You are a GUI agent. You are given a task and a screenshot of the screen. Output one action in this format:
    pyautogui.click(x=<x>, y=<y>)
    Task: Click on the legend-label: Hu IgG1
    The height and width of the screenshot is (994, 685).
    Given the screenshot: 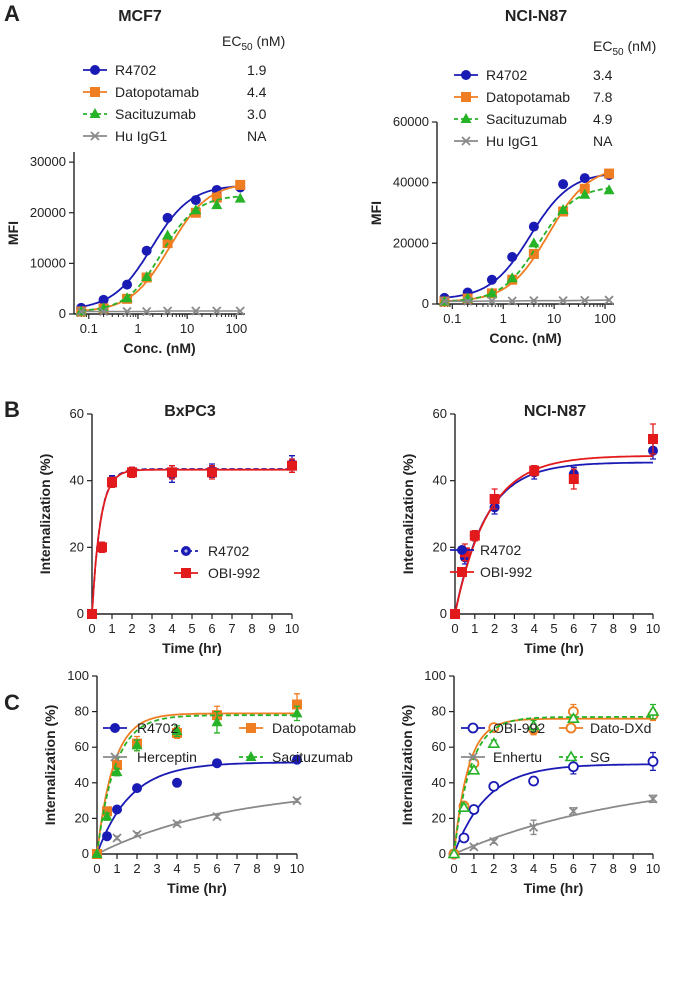 What is the action you would take?
    pyautogui.click(x=512, y=141)
    